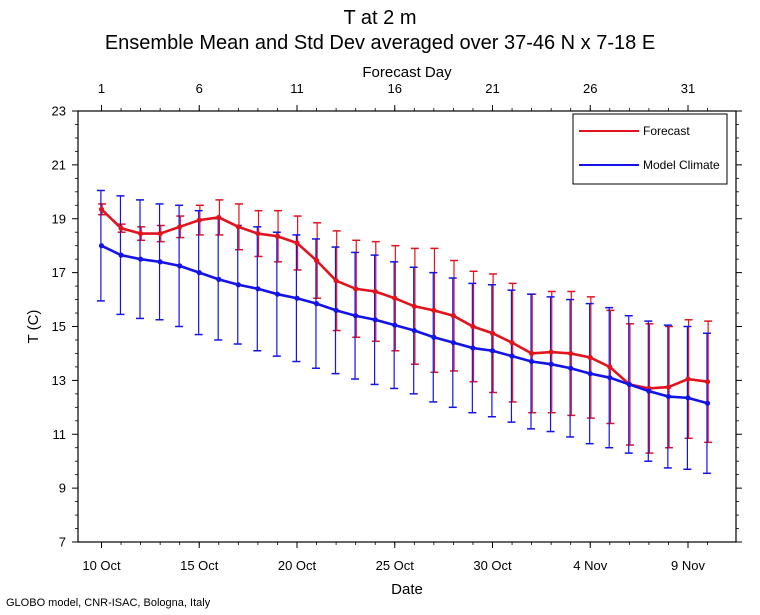  I want to click on y-tick-label: 21, so click(59, 164).